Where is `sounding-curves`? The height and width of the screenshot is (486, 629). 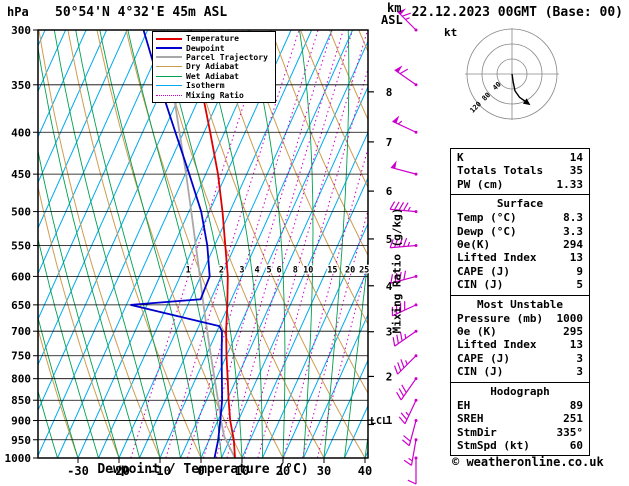
sounding-curves is located at coordinates (183, 244).